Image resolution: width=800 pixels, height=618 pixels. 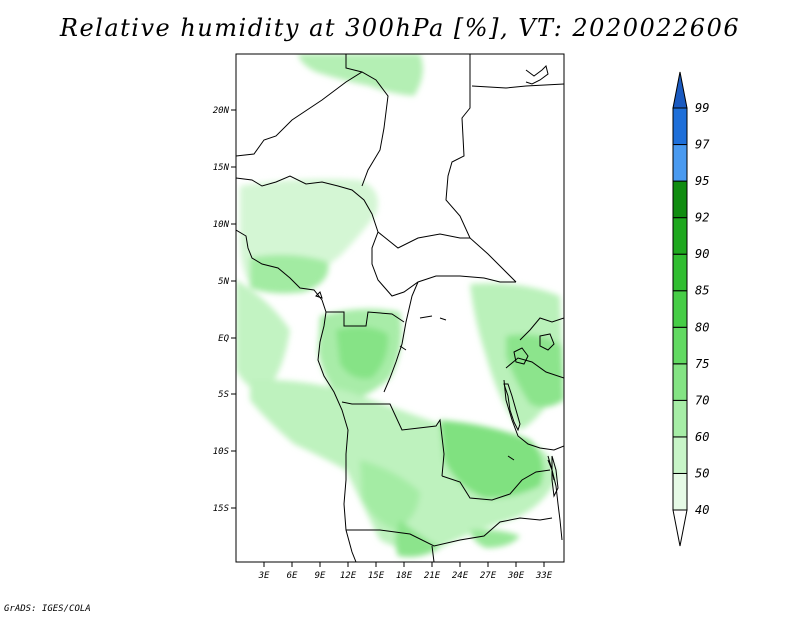 I want to click on y-axis: 20N 15N 10N 5N EQ 5S 10S 15S, so click(x=224, y=310).